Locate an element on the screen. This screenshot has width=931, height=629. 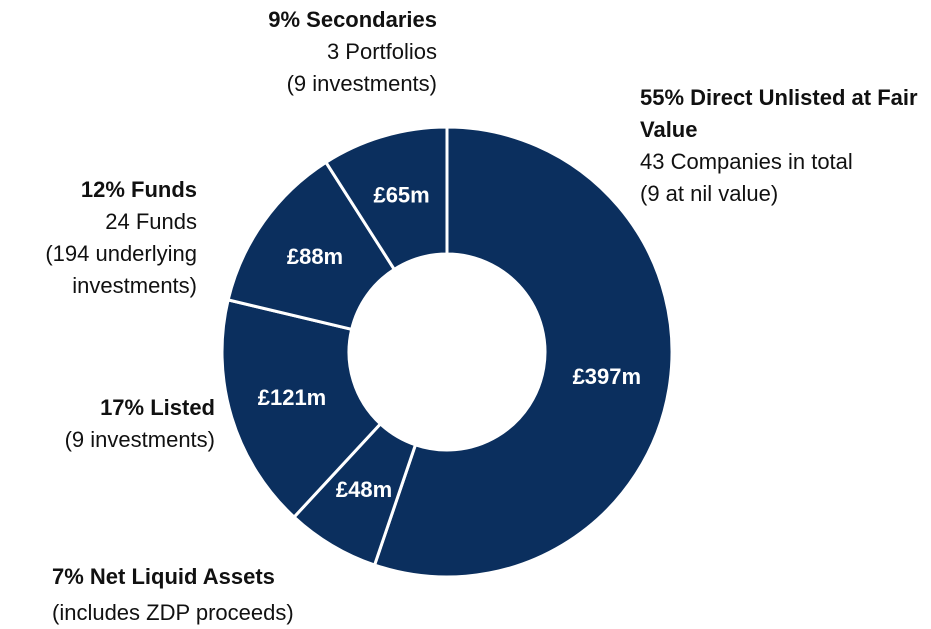
category-name: 7% Net Liquid Assets is located at coordinates (163, 576).